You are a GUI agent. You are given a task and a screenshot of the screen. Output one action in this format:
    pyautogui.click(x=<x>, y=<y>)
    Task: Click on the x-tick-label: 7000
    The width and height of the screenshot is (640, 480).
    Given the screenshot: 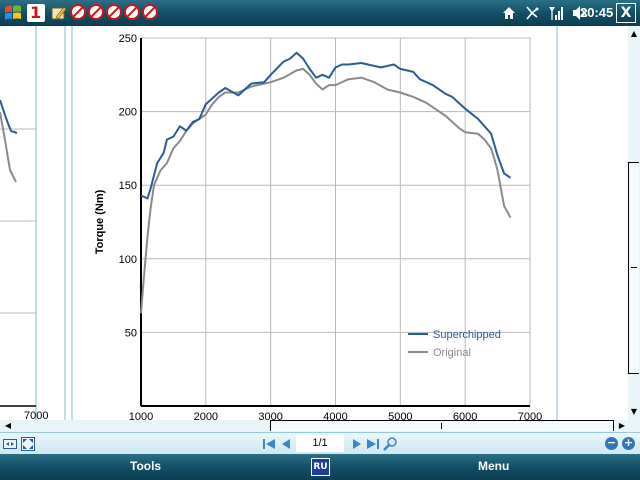 What is the action you would take?
    pyautogui.click(x=530, y=415)
    